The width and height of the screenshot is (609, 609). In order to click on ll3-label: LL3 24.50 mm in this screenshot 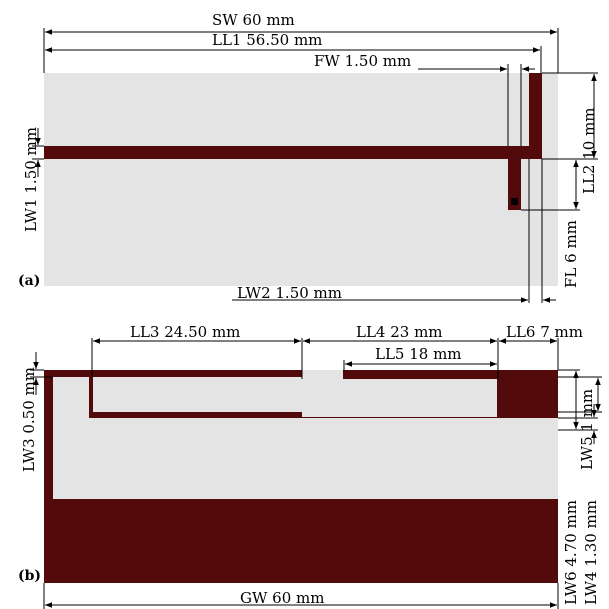, I will do `click(185, 332)`.